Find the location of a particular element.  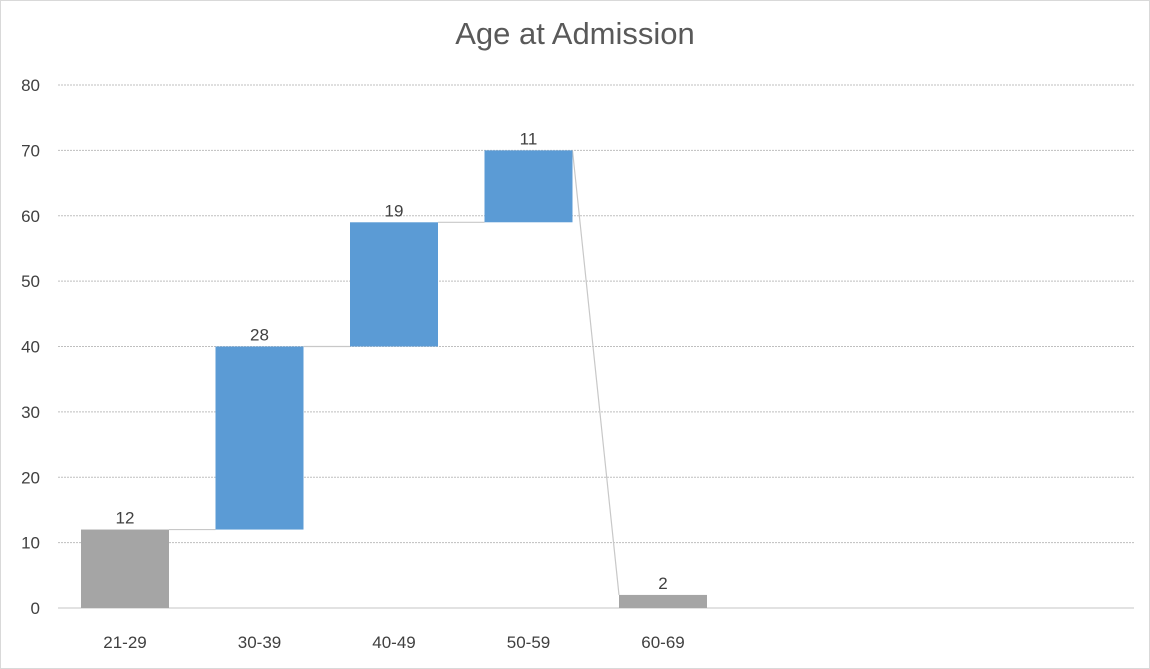

x-tick-label: 60-69 is located at coordinates (662, 642).